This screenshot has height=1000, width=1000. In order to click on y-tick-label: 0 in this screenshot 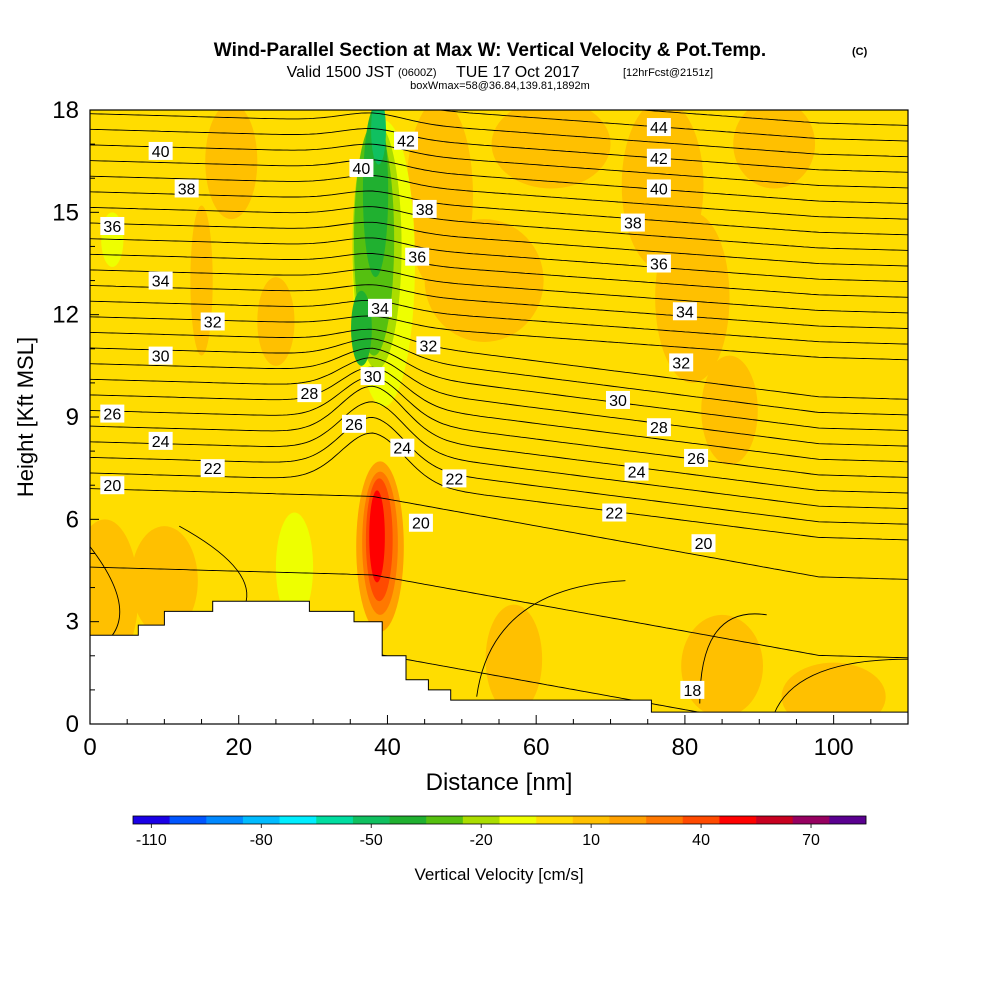, I will do `click(72, 724)`.